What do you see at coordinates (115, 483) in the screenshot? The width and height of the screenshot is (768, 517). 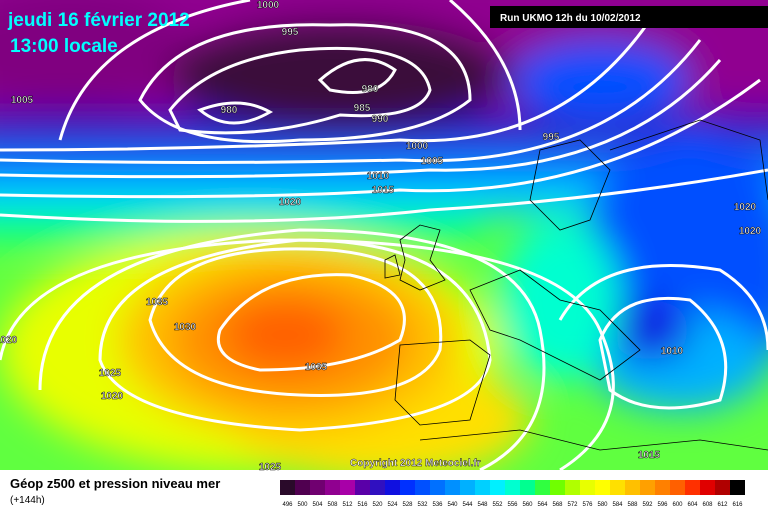 I see `legend-title: Géop z500 et pression niveau mer` at bounding box center [115, 483].